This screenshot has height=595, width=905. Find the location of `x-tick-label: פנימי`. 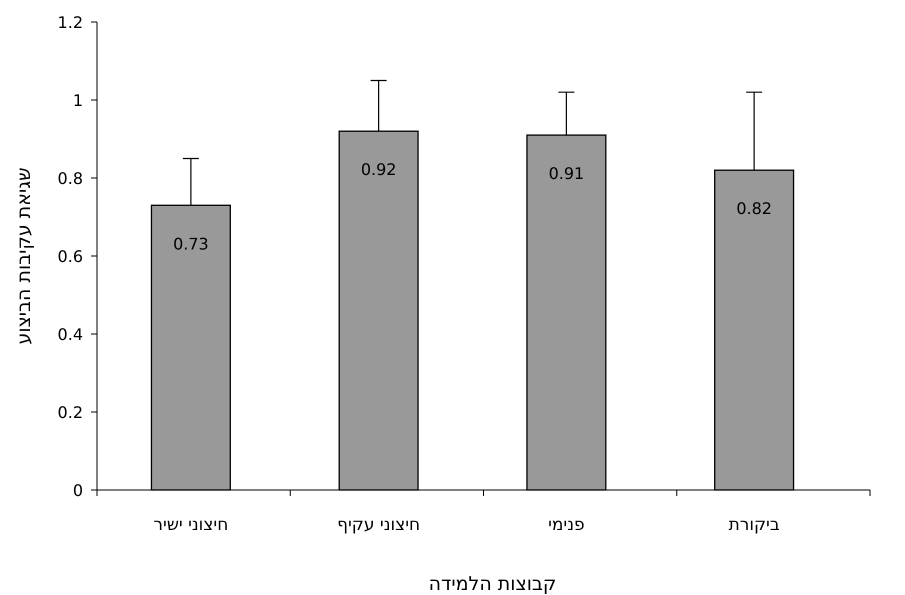

x-tick-label: פנימי is located at coordinates (566, 525).